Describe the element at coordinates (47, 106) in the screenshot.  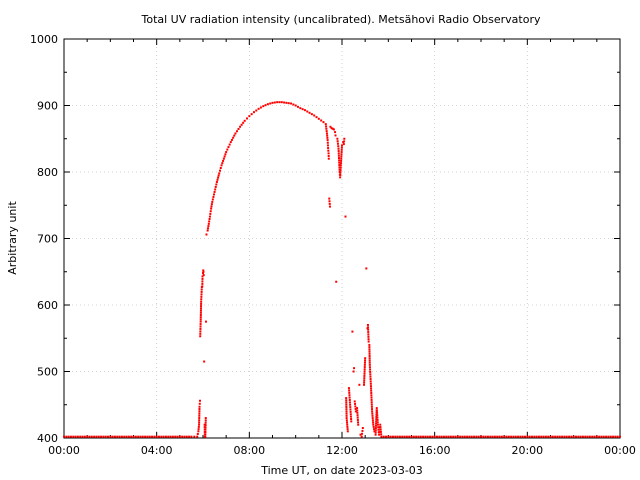
I see `y-tick-label: 900` at that location.